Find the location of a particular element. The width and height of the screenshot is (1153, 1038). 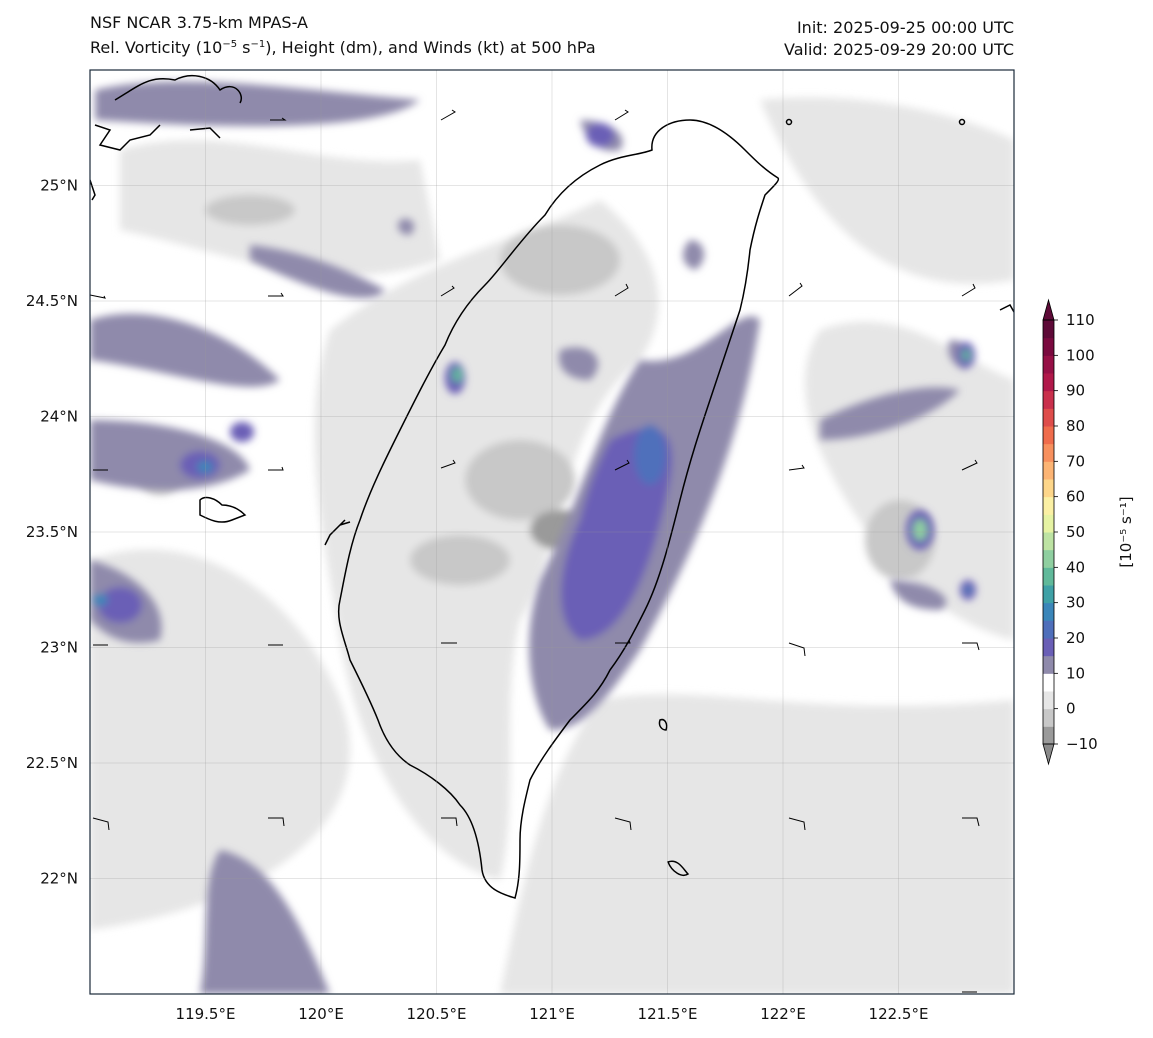

fujian-coastline is located at coordinates (166, 137).